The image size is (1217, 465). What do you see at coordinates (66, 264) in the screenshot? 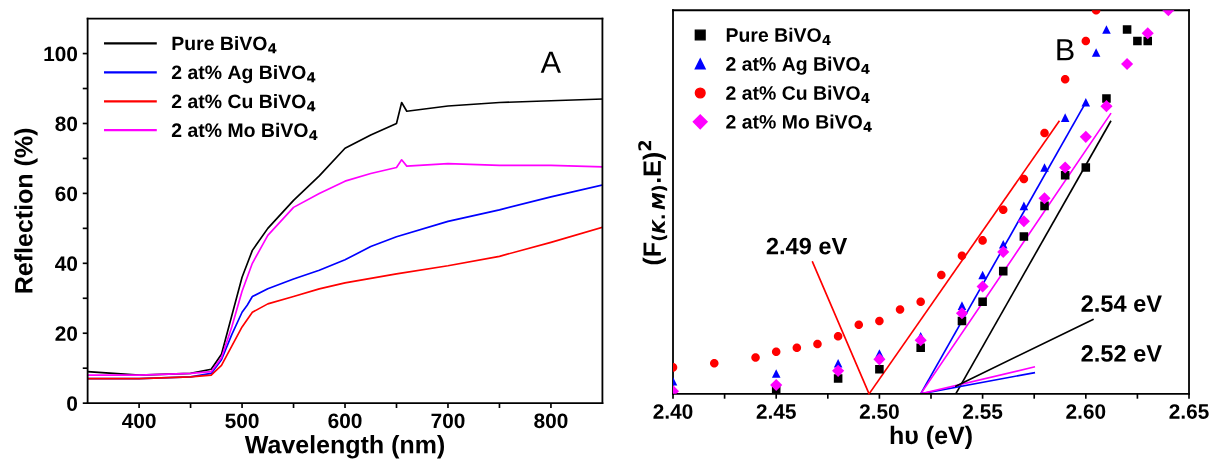
I see `y-tick-label: 40` at bounding box center [66, 264].